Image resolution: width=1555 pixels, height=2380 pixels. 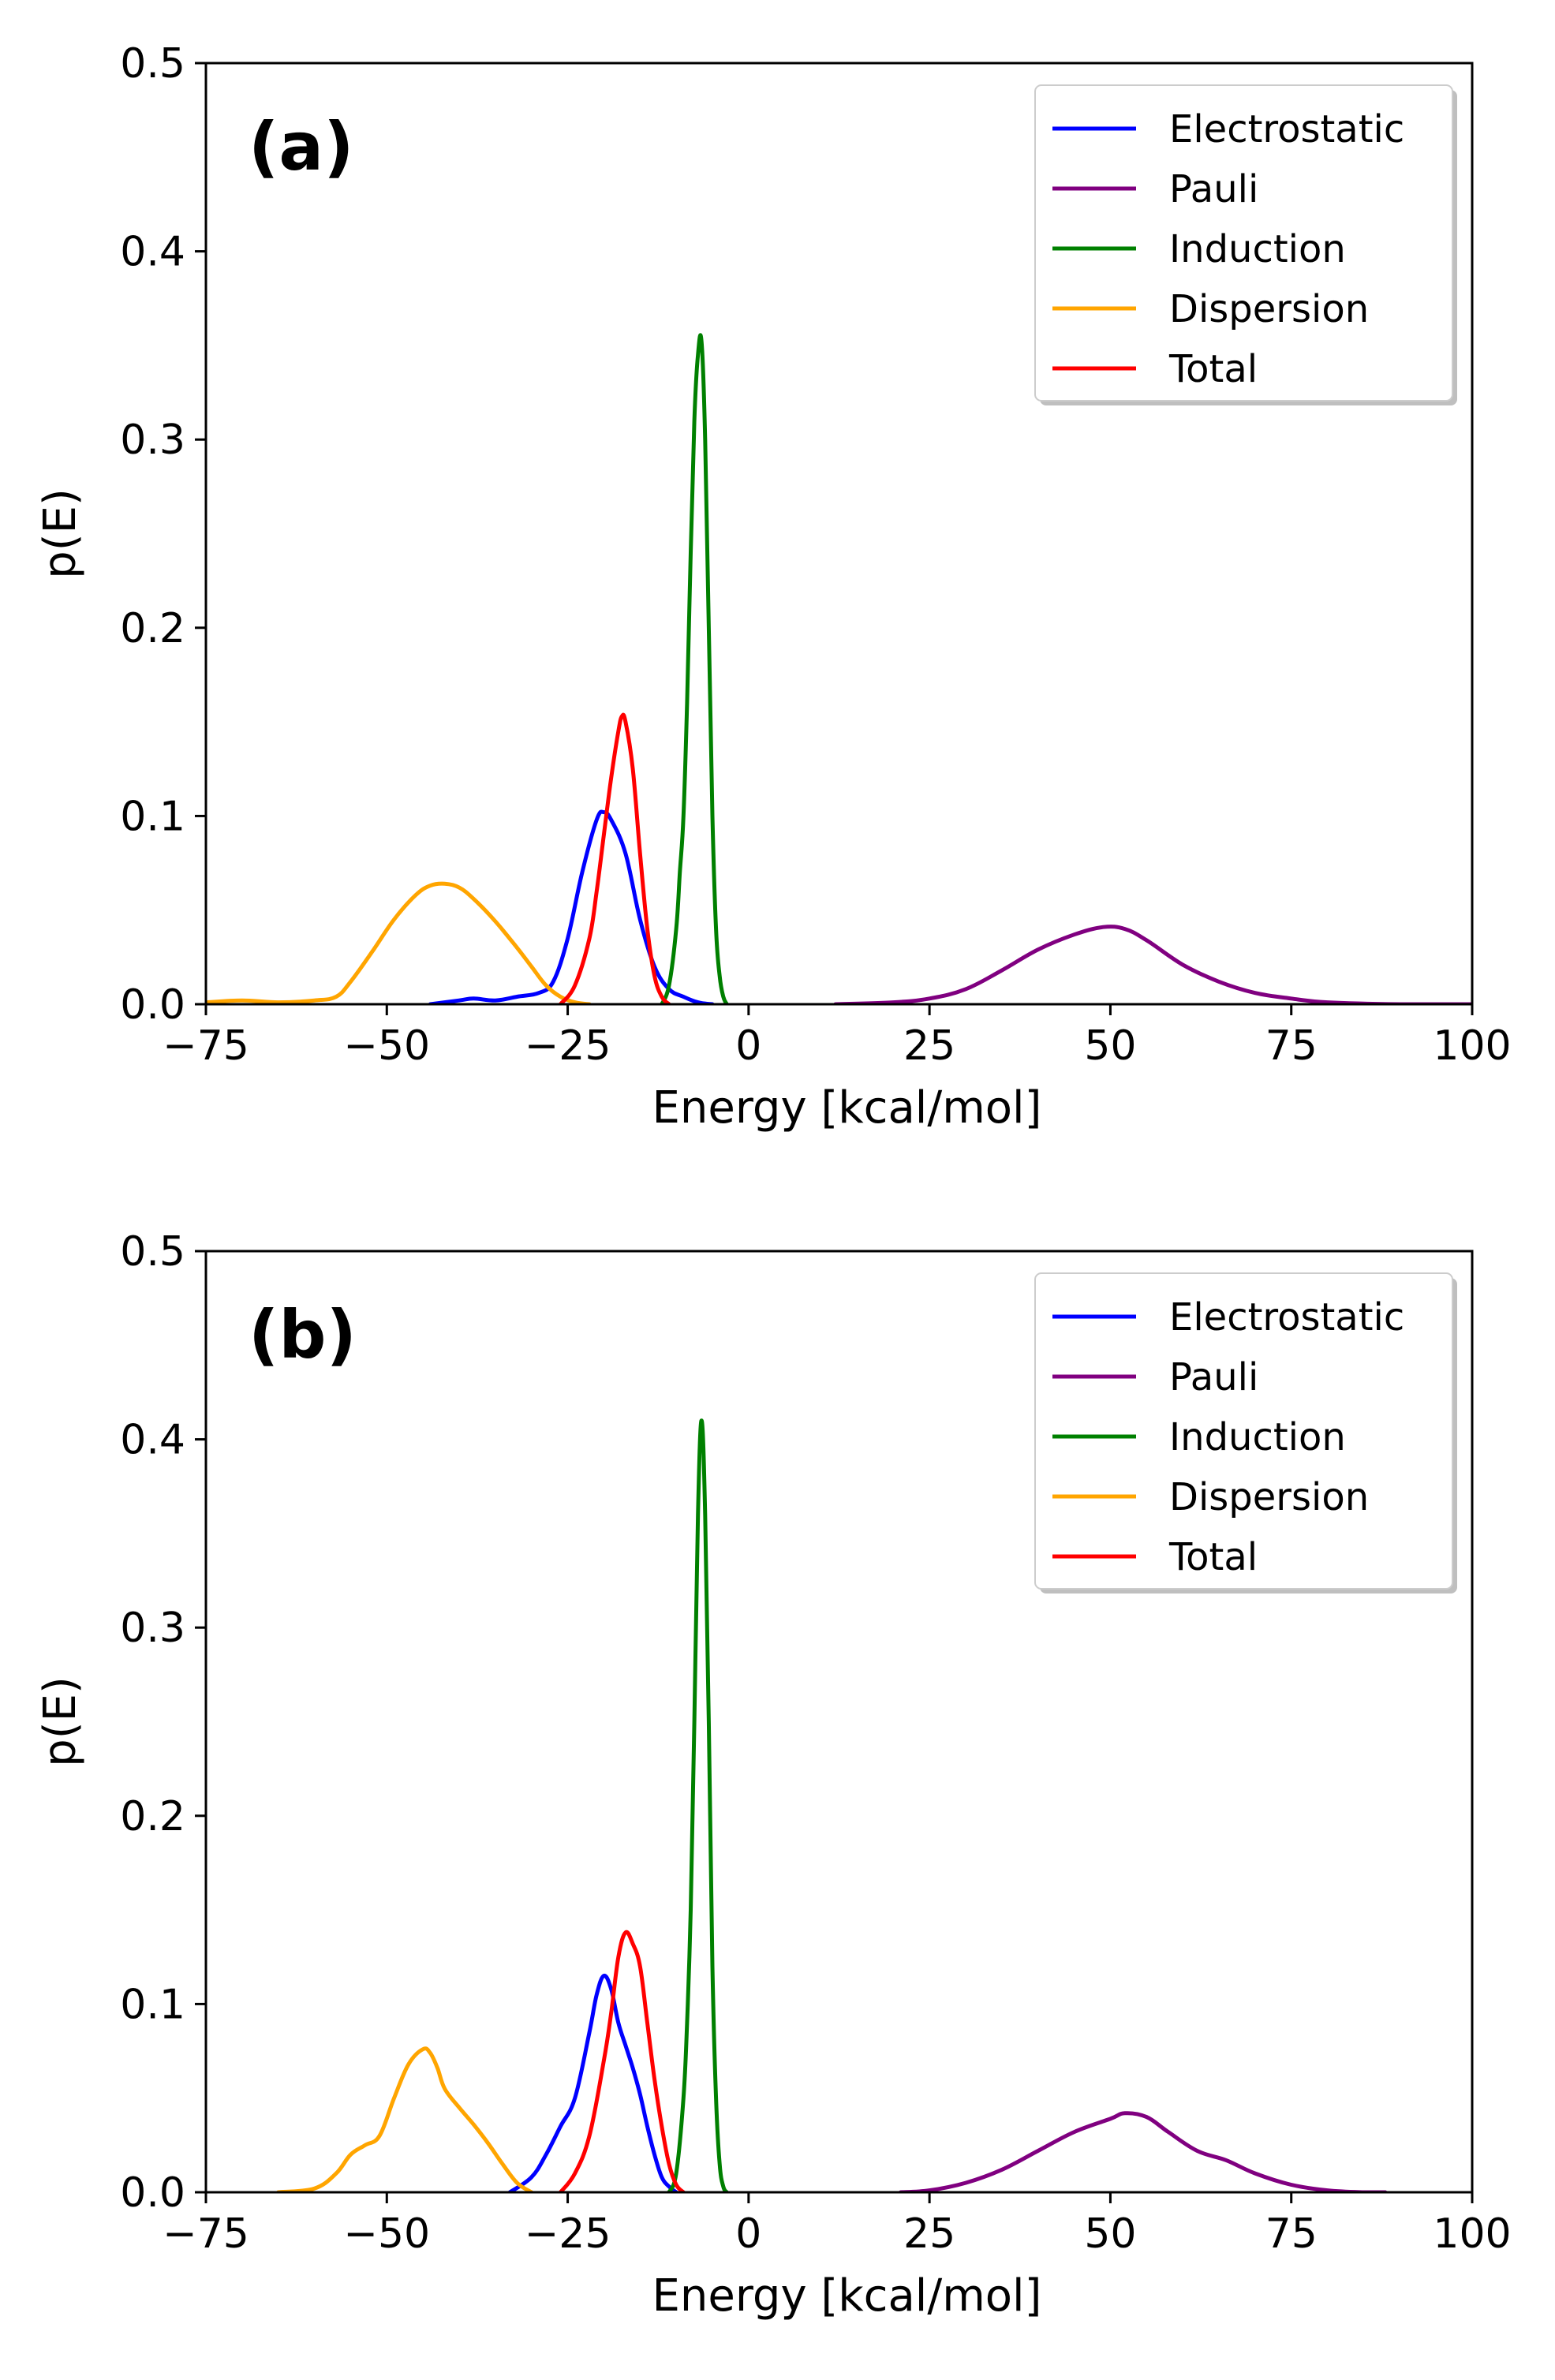 What do you see at coordinates (303, 1334) in the screenshot?
I see `panel-label: (b)` at bounding box center [303, 1334].